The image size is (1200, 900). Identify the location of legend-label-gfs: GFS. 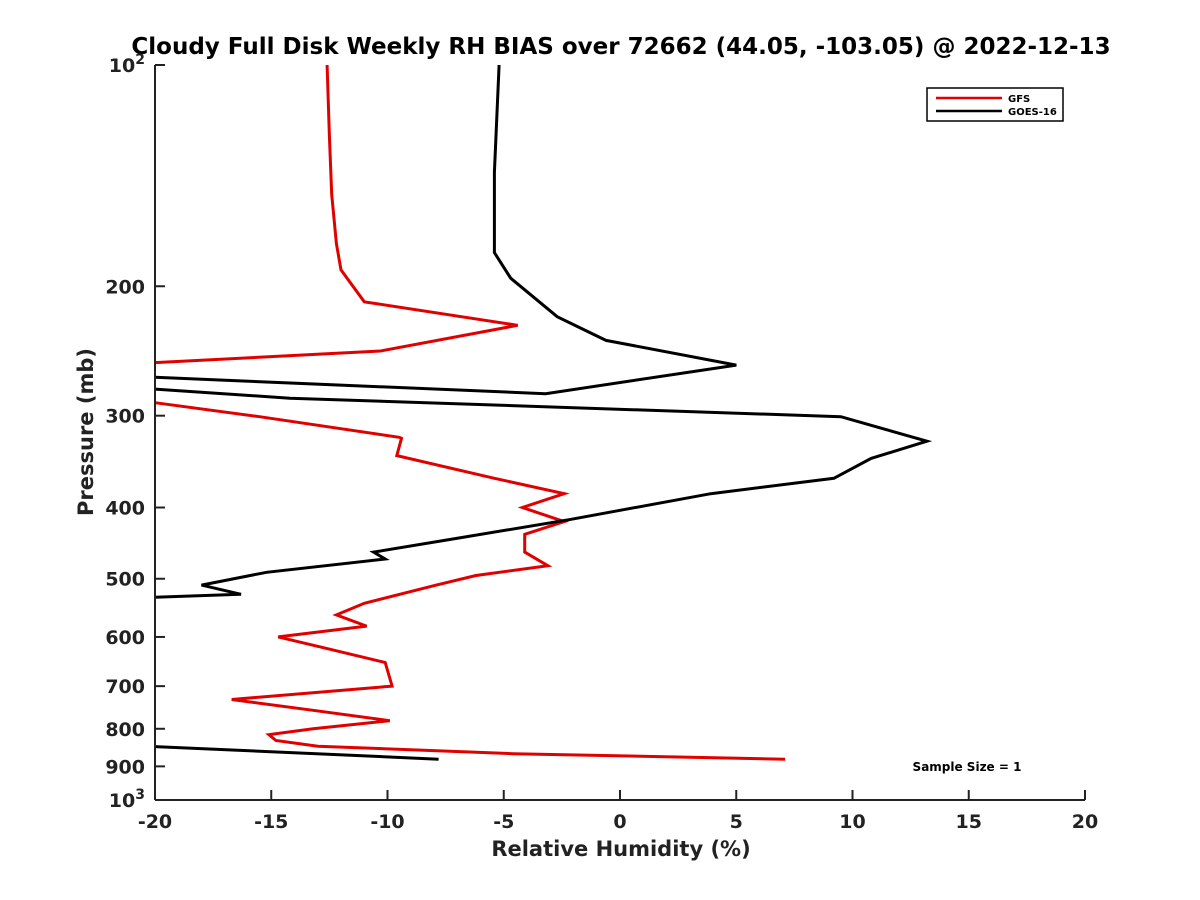
(1019, 99).